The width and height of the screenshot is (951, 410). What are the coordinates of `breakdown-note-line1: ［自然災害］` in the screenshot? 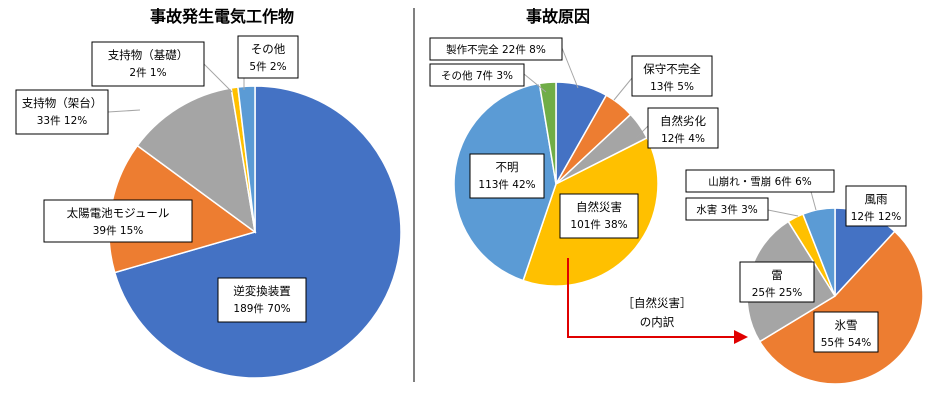 It's located at (657, 303).